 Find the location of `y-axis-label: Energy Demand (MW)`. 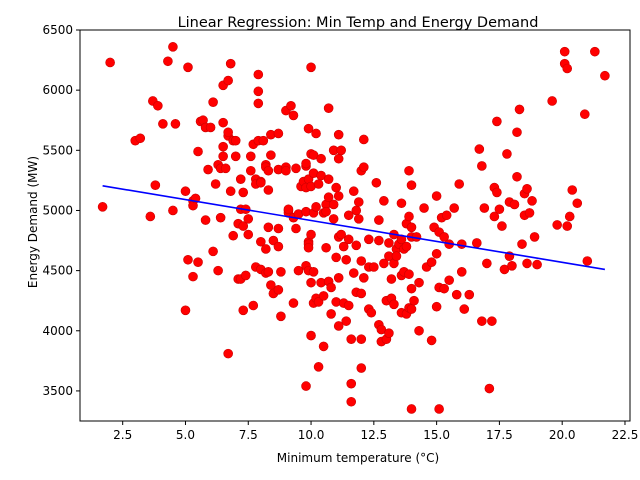

y-axis-label: Energy Demand (MW) is located at coordinates (33, 222).